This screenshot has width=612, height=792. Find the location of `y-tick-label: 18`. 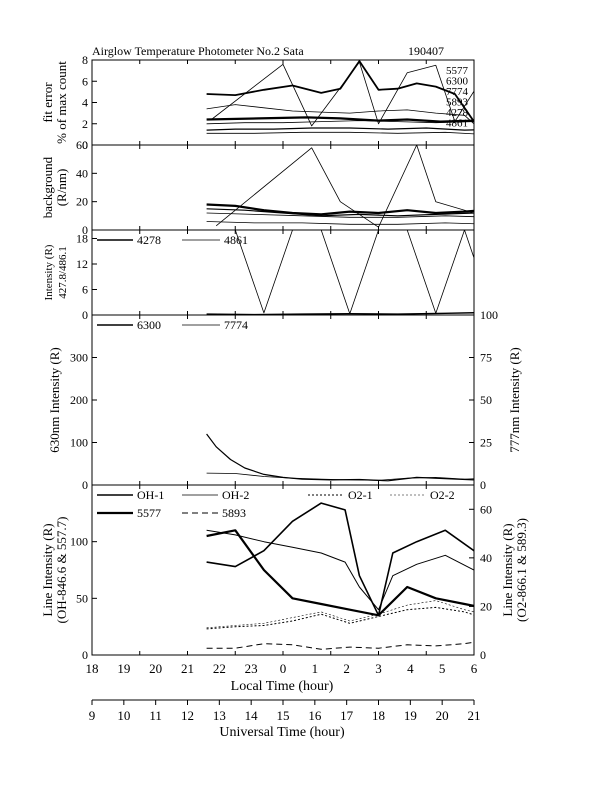

y-tick-label: 18 is located at coordinates (82, 239).